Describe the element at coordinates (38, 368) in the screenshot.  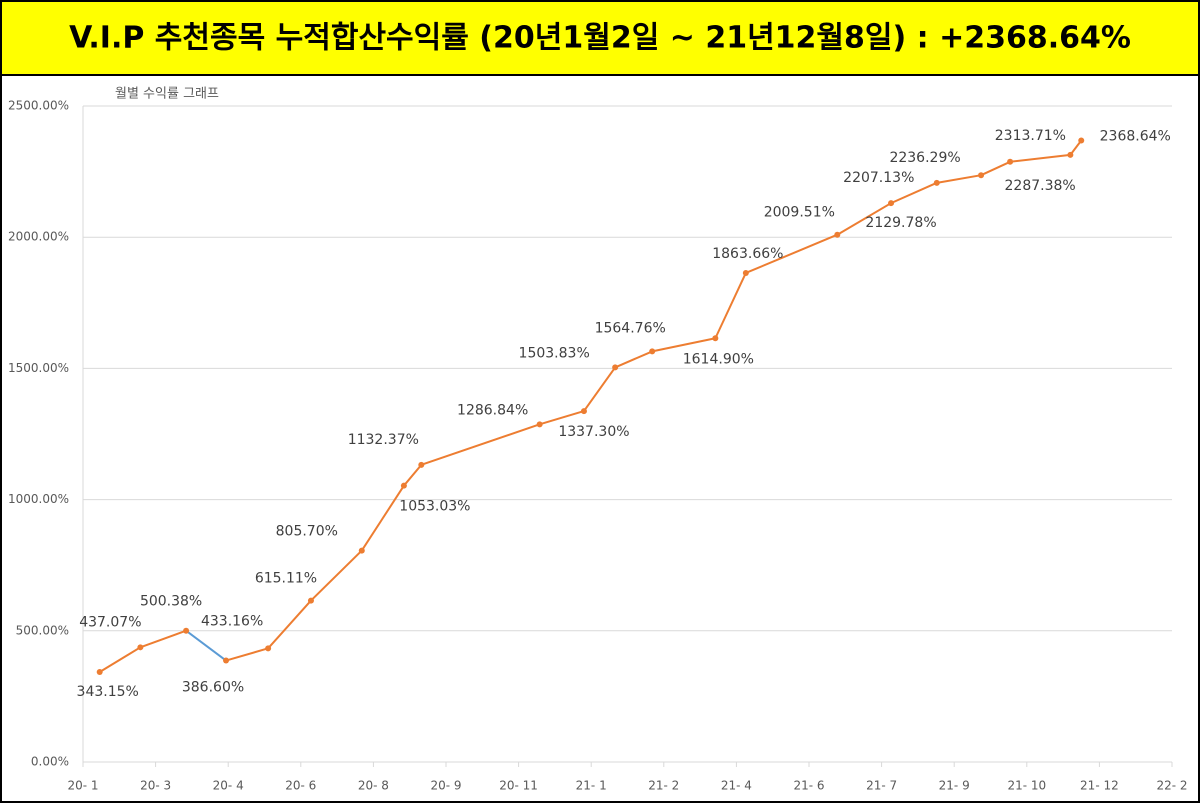
I see `y-tick-label: 1500.00%` at that location.